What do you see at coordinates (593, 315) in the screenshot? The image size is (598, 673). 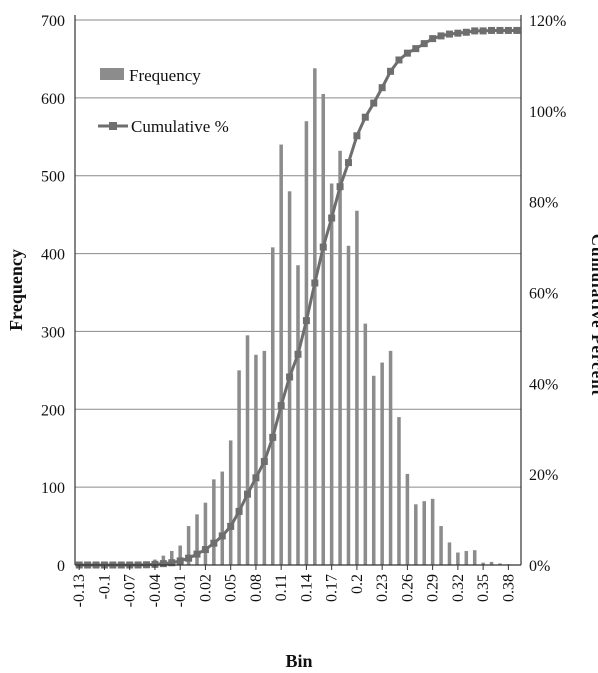 I see `y2-axis-title: Cumulative Percent` at bounding box center [593, 315].